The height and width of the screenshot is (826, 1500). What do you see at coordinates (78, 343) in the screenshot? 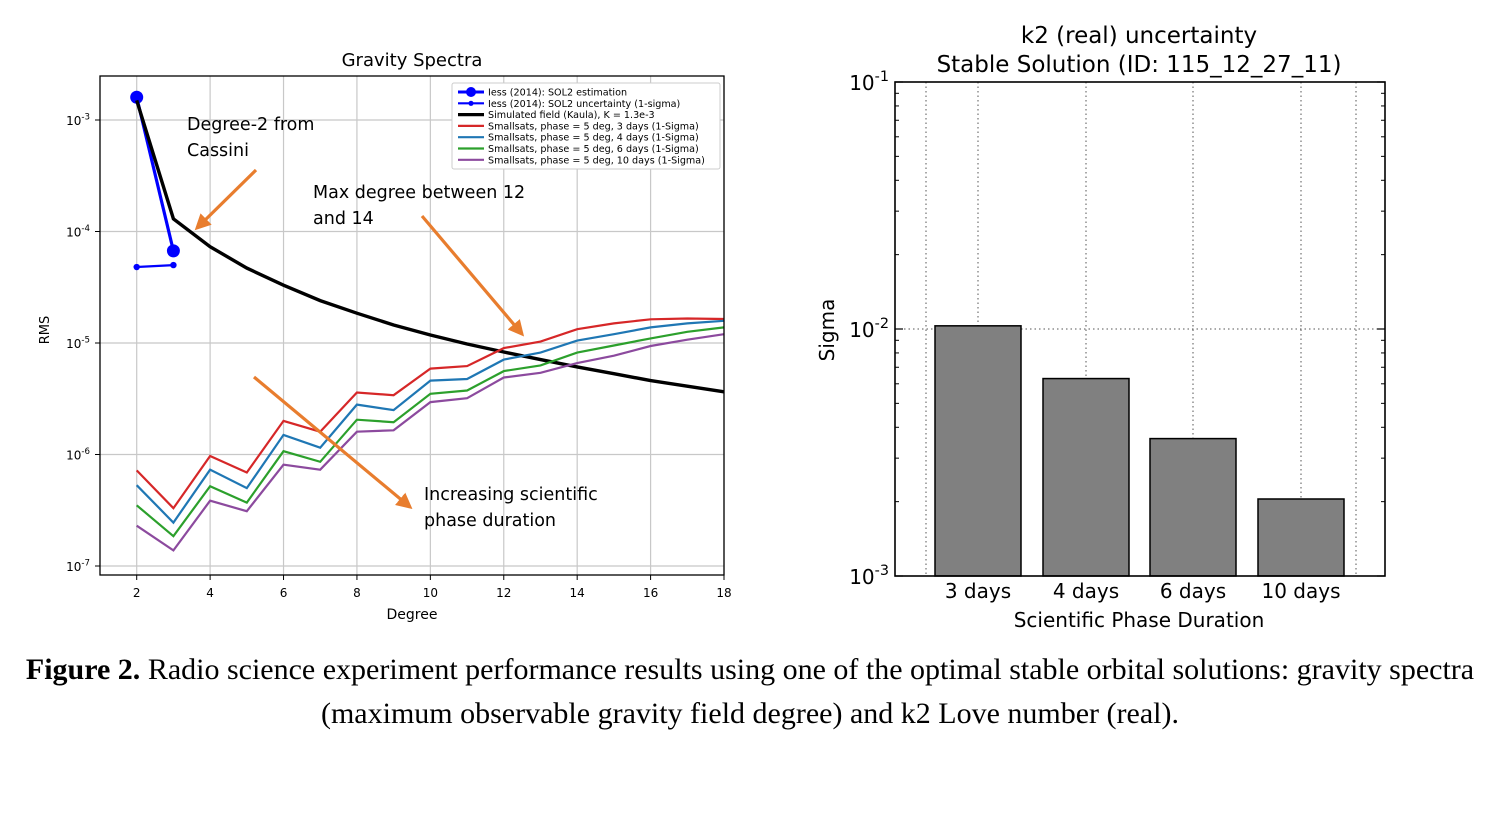
I see `y-tick-label: 10⁻⁵` at bounding box center [78, 343].